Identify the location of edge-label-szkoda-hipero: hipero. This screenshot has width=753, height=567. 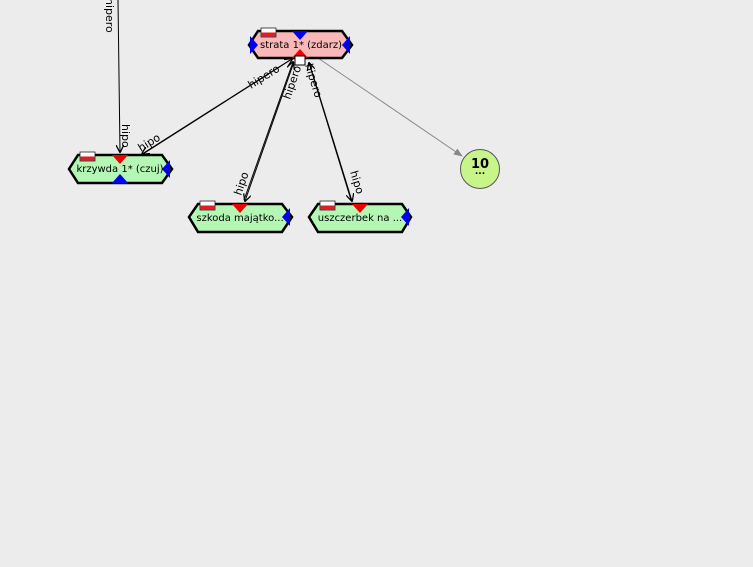
(293, 82).